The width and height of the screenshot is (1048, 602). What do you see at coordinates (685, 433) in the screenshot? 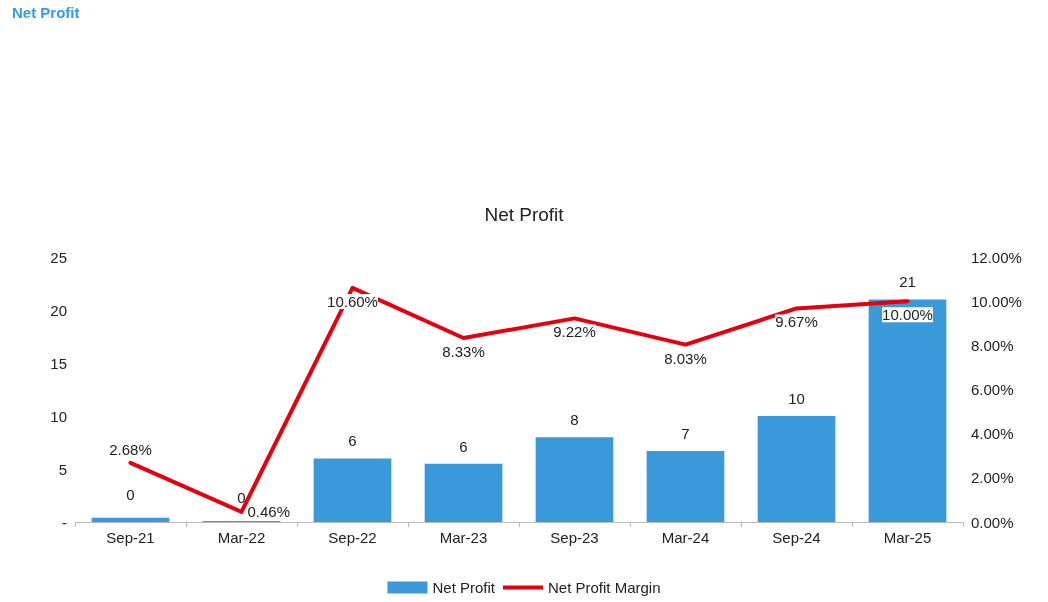
I see `data-label: 7` at bounding box center [685, 433].